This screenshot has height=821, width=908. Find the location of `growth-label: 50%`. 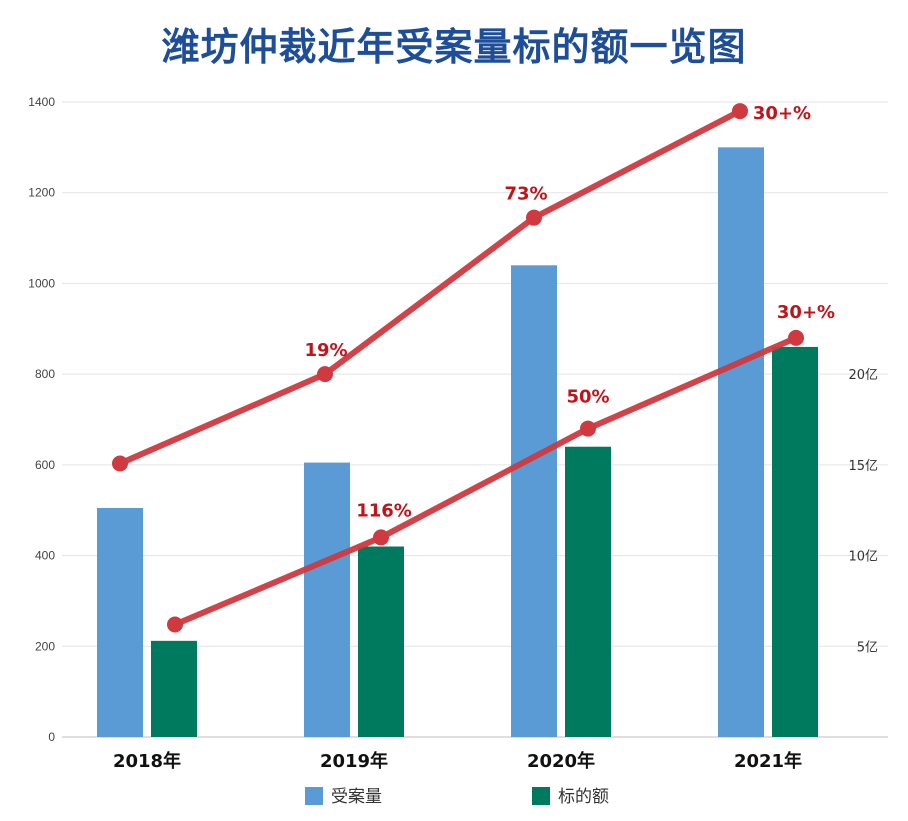

growth-label: 50% is located at coordinates (587, 397).